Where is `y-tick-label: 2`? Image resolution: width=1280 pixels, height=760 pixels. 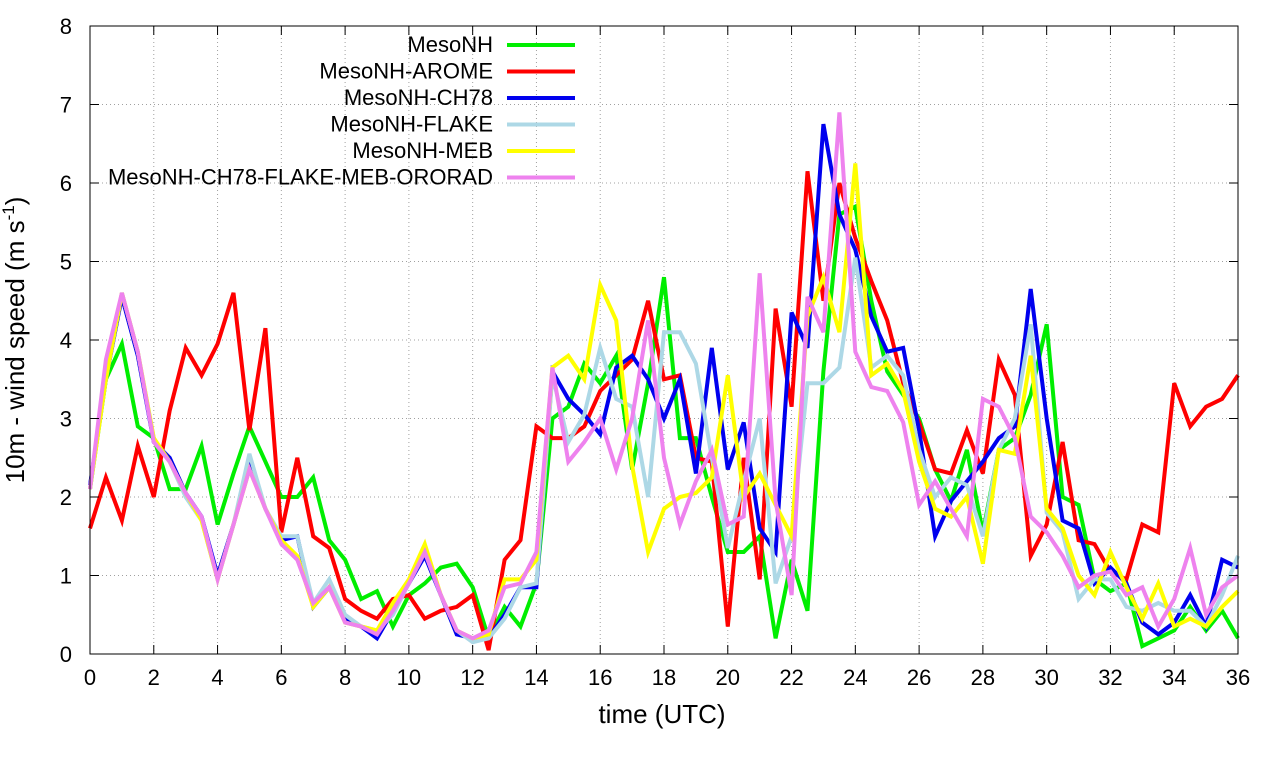
y-tick-label: 2 is located at coordinates (66, 497).